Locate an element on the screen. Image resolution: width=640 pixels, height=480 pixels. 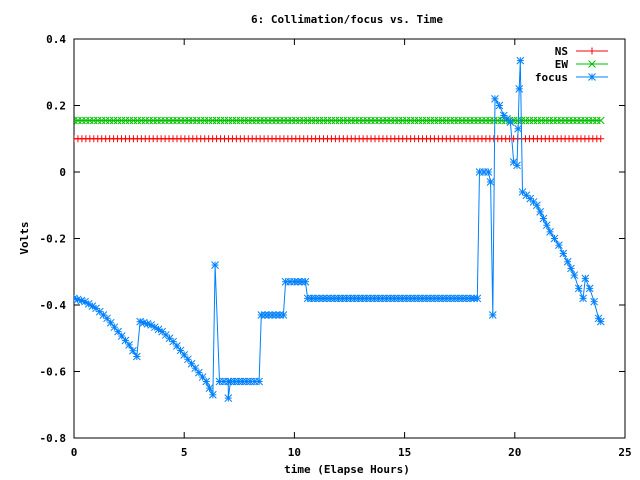
y-tick-label: -0.6 is located at coordinates (53, 372).